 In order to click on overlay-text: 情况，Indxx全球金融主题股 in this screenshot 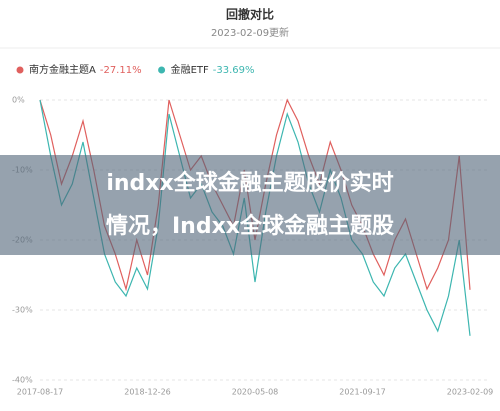, I will do `click(250, 226)`.